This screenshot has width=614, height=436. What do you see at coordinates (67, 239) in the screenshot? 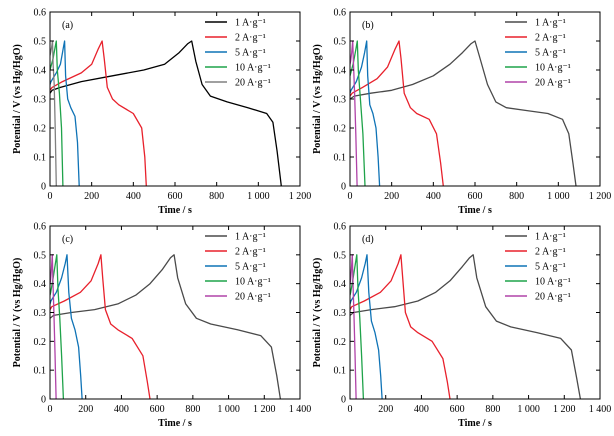
I see `panel-label: (c)` at bounding box center [67, 239].